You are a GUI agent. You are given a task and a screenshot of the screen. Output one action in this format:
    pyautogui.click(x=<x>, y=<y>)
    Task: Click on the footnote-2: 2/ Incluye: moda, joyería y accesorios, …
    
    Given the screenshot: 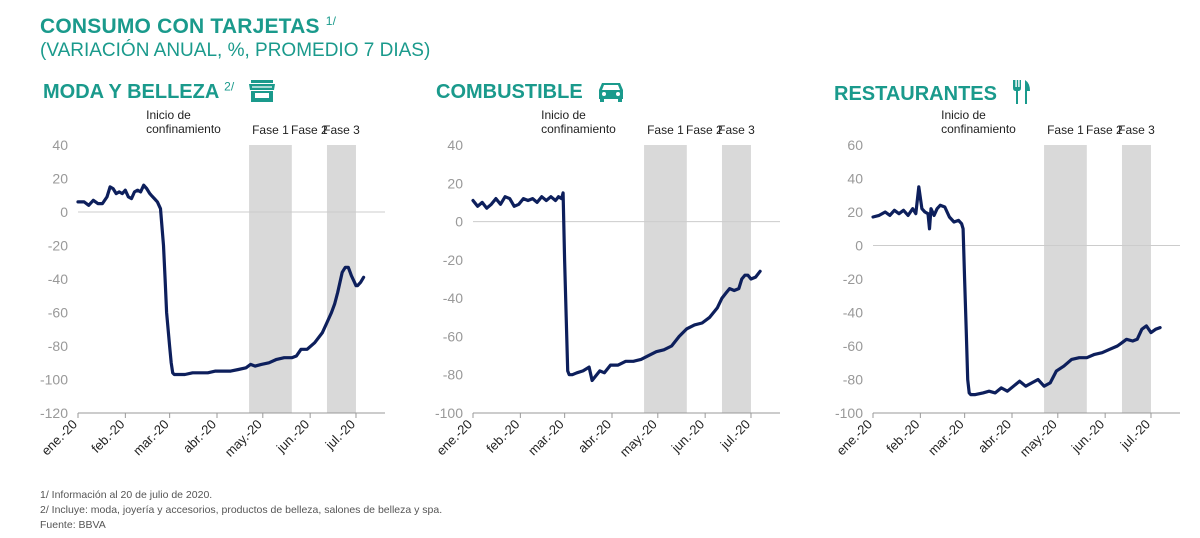 What is the action you would take?
    pyautogui.click(x=241, y=510)
    